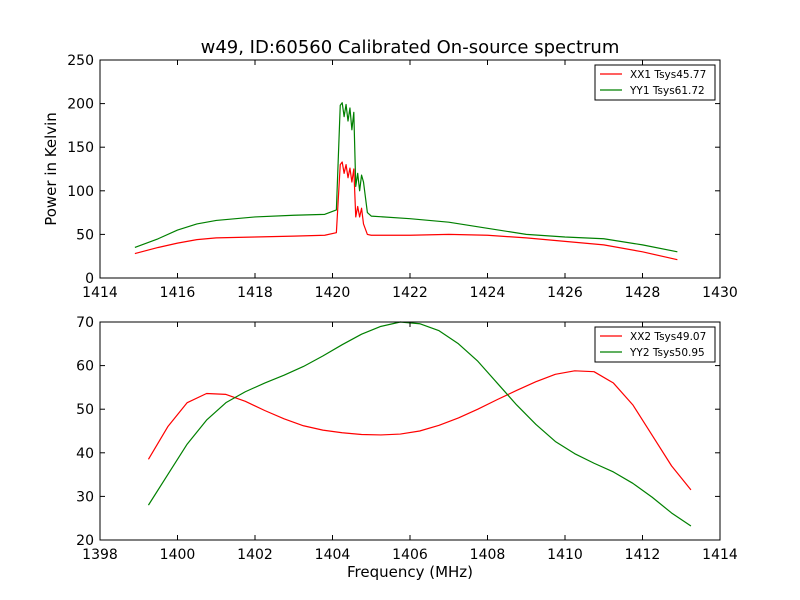  Describe the element at coordinates (85, 410) in the screenshot. I see `bottom-ytick-label: 50` at that location.